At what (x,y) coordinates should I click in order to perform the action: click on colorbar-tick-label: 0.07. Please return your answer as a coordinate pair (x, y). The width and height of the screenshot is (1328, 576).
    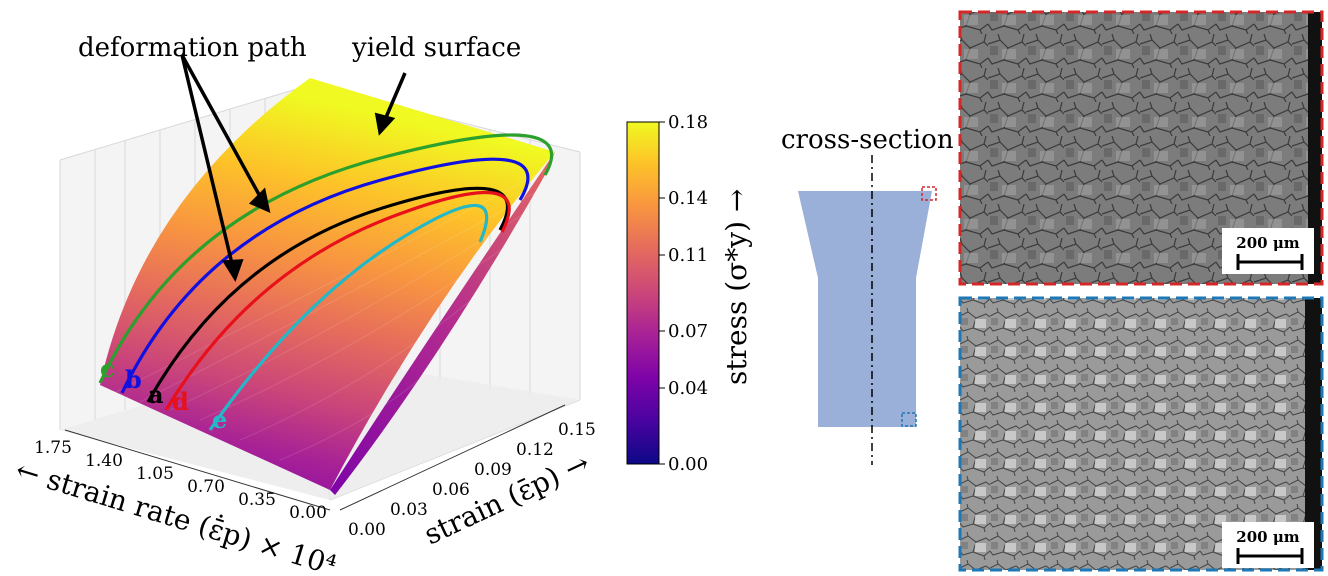
    Looking at the image, I should click on (688, 331).